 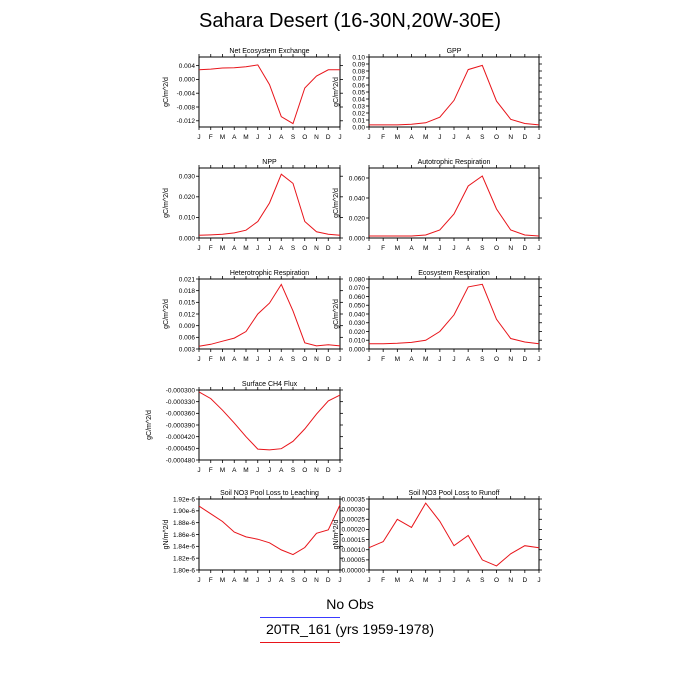 What do you see at coordinates (358, 99) in the screenshot?
I see `y-tick-label: 0.04` at bounding box center [358, 99].